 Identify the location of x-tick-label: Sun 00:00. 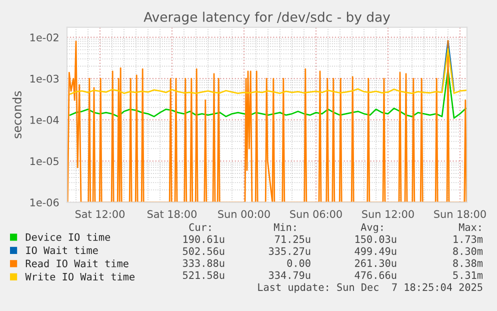
(244, 214).